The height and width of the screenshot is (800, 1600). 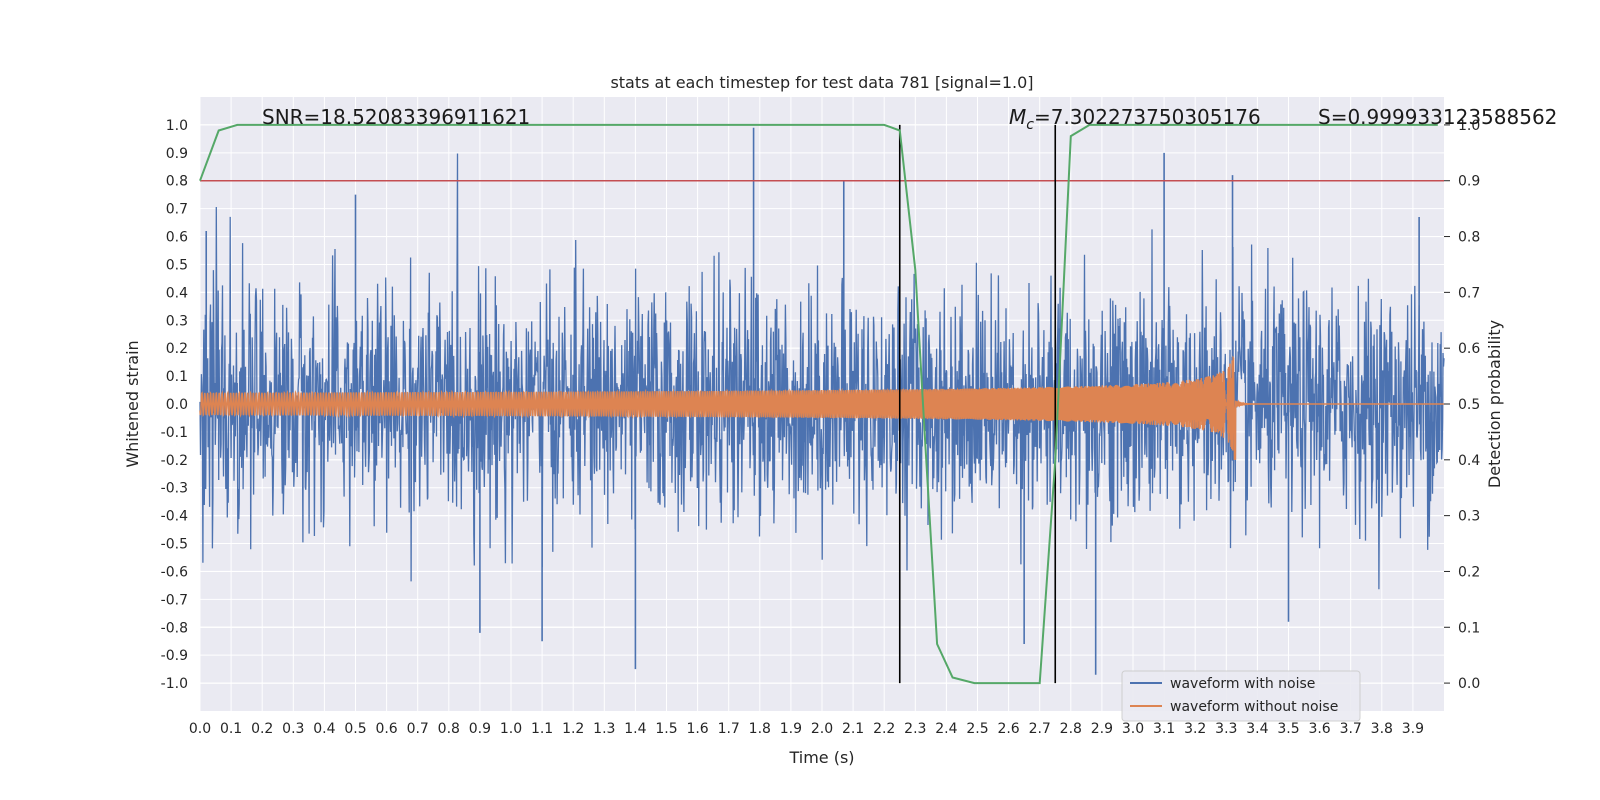 What do you see at coordinates (791, 729) in the screenshot?
I see `x-tick-label: 1.9` at bounding box center [791, 729].